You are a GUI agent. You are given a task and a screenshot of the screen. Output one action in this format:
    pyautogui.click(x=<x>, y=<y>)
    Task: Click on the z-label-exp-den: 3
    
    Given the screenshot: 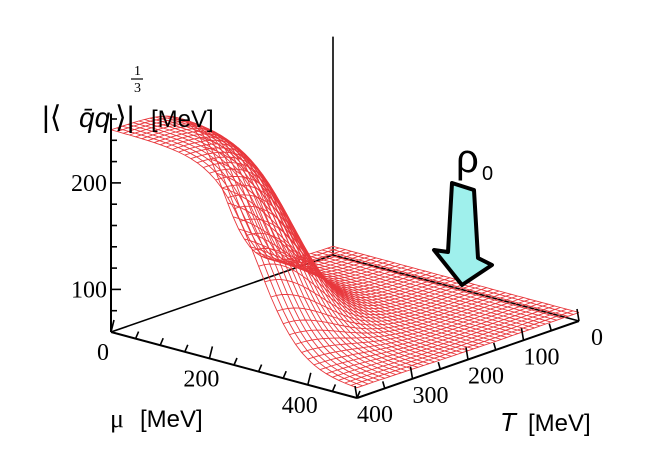 What is the action you would take?
    pyautogui.click(x=137, y=88)
    